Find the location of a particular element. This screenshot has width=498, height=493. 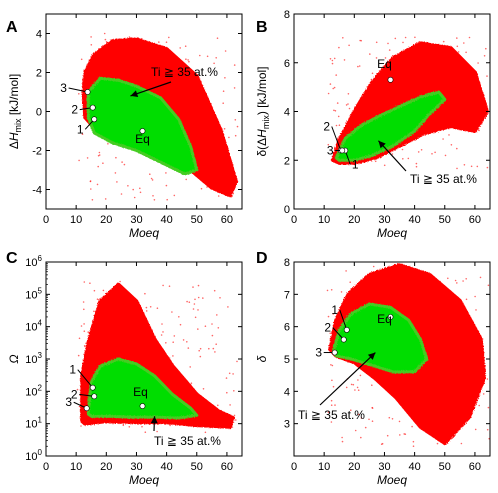

point-label: 2 is located at coordinates (74, 110).